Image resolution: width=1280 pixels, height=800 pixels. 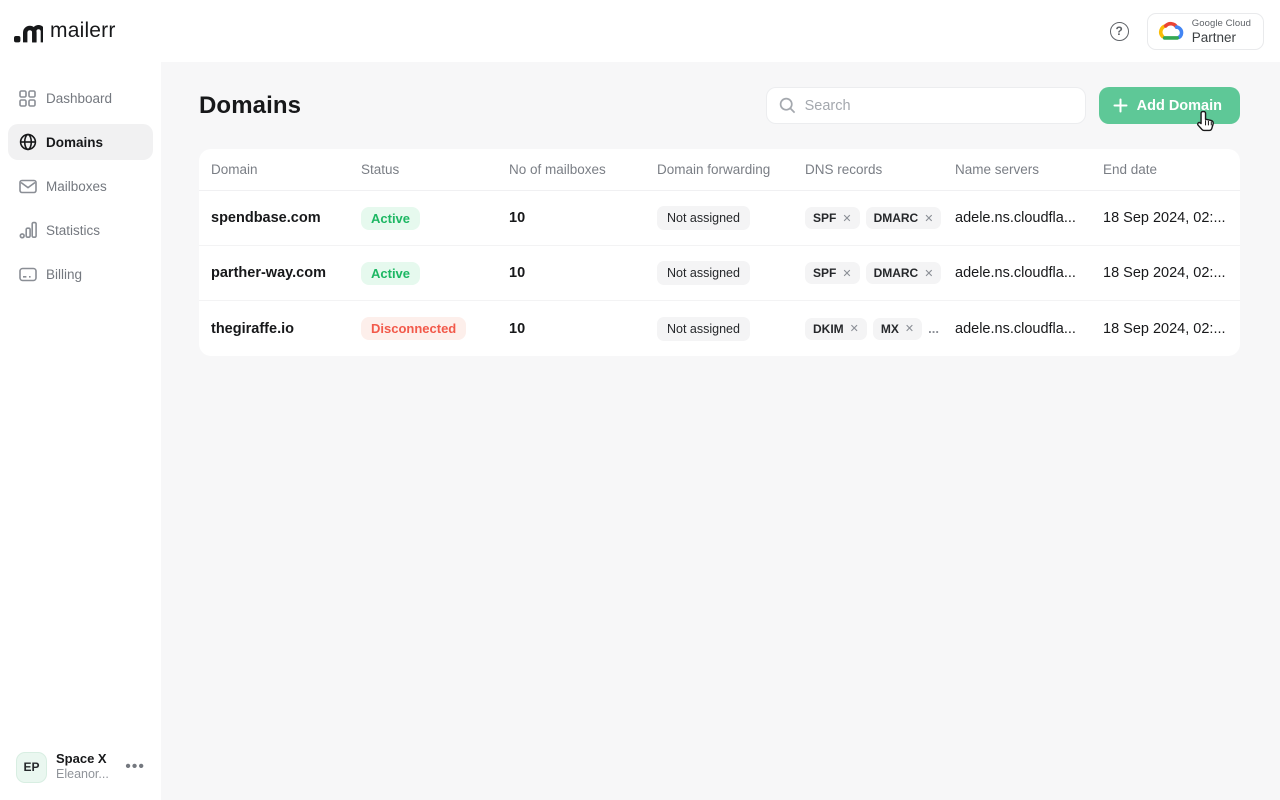 I want to click on page-title: Domains, so click(x=250, y=105).